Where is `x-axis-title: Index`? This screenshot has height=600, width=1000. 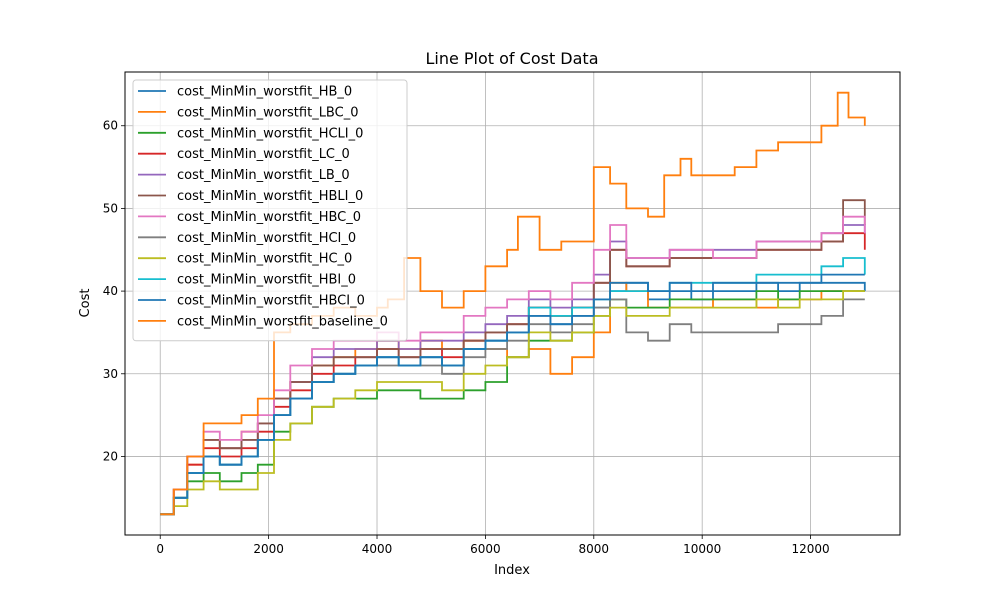 x-axis-title: Index is located at coordinates (512, 570).